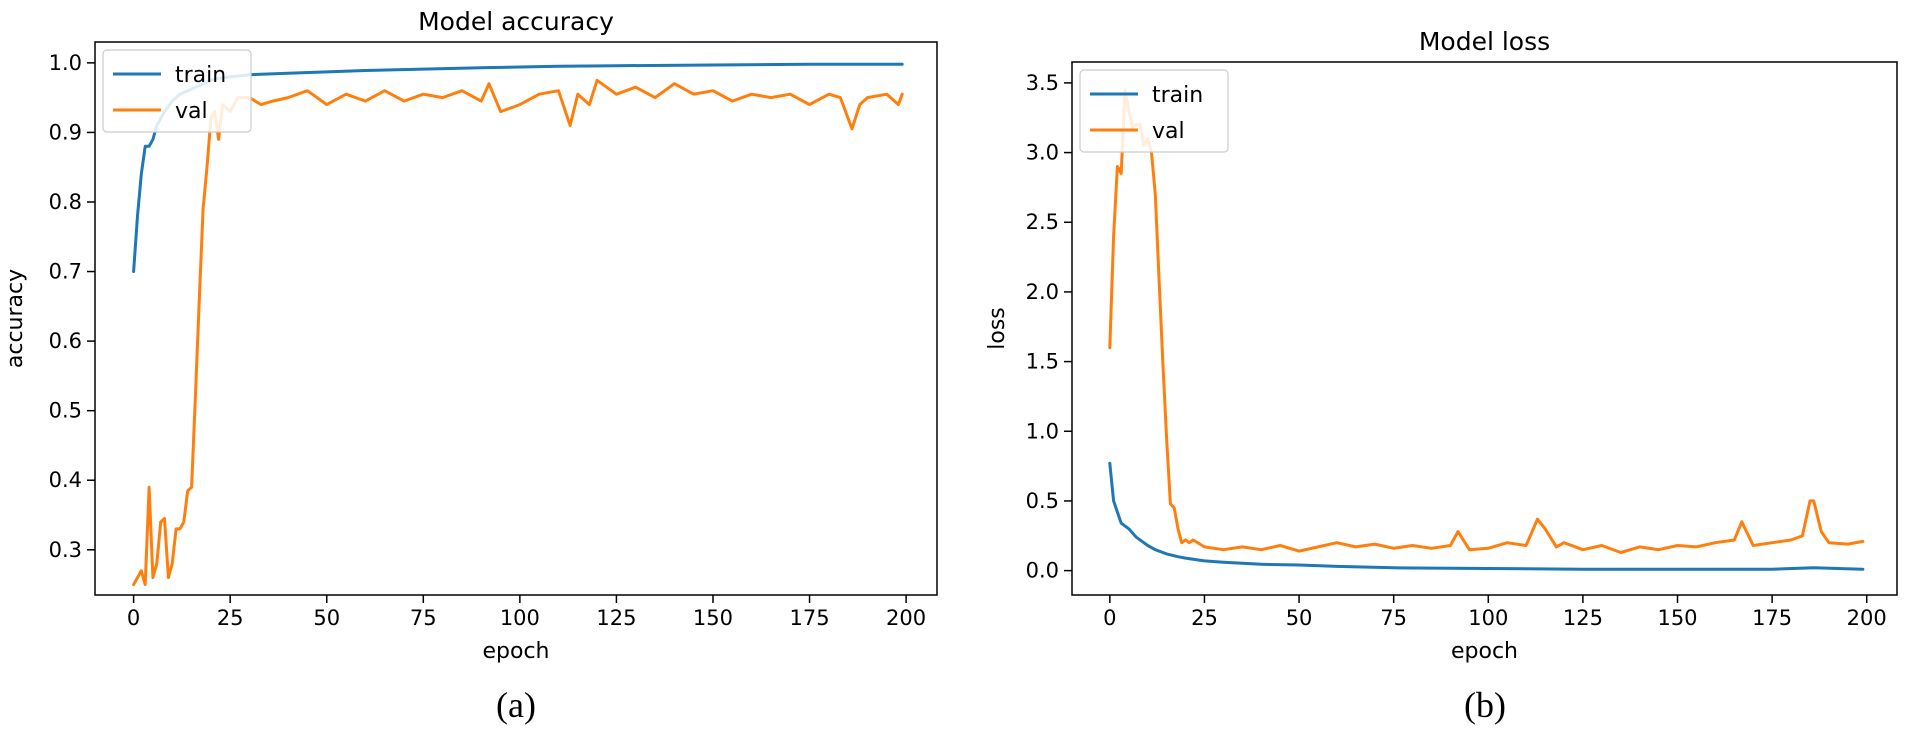  I want to click on y-tick-label: 3.0, so click(1042, 153).